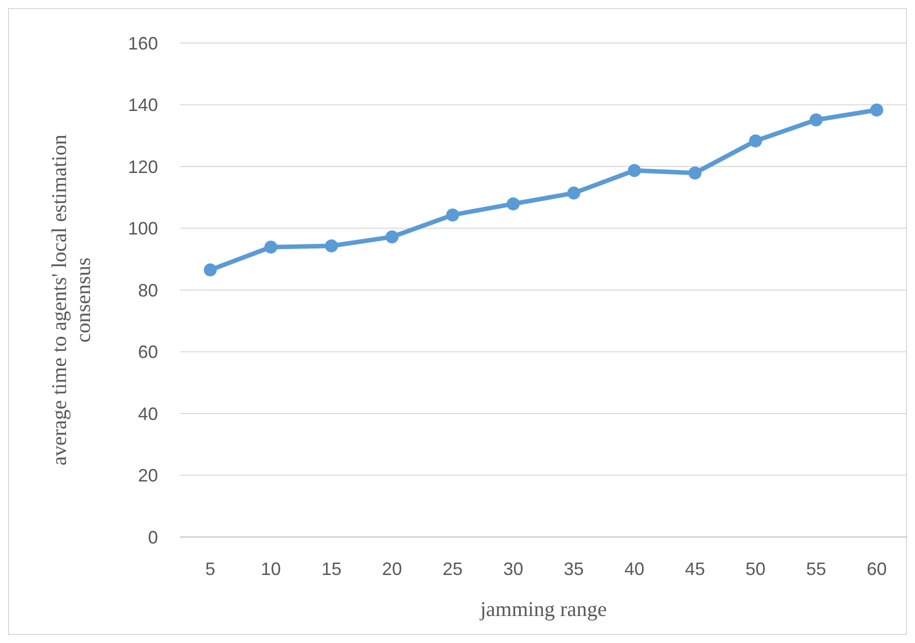 The height and width of the screenshot is (643, 915). Describe the element at coordinates (148, 476) in the screenshot. I see `y-tick-label: 20` at that location.